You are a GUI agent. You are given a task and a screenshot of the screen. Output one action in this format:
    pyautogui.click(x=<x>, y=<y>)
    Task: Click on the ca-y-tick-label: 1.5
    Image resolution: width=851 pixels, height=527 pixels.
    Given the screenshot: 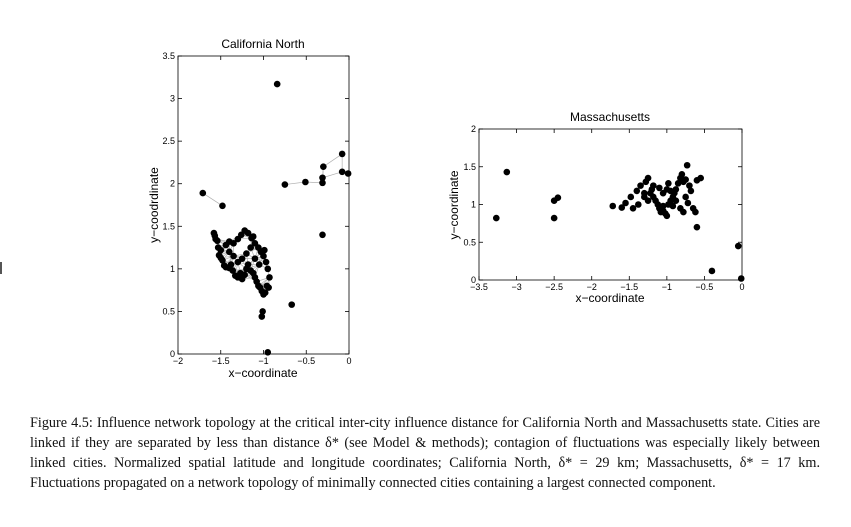 What is the action you would take?
    pyautogui.click(x=168, y=226)
    